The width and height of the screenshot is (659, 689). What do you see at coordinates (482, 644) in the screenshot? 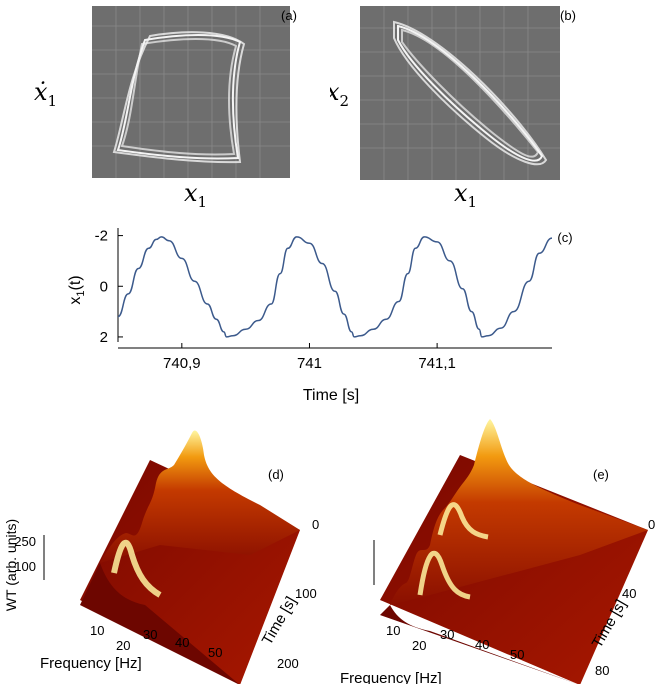
I see `x-tick-e-40: 40` at bounding box center [482, 644].